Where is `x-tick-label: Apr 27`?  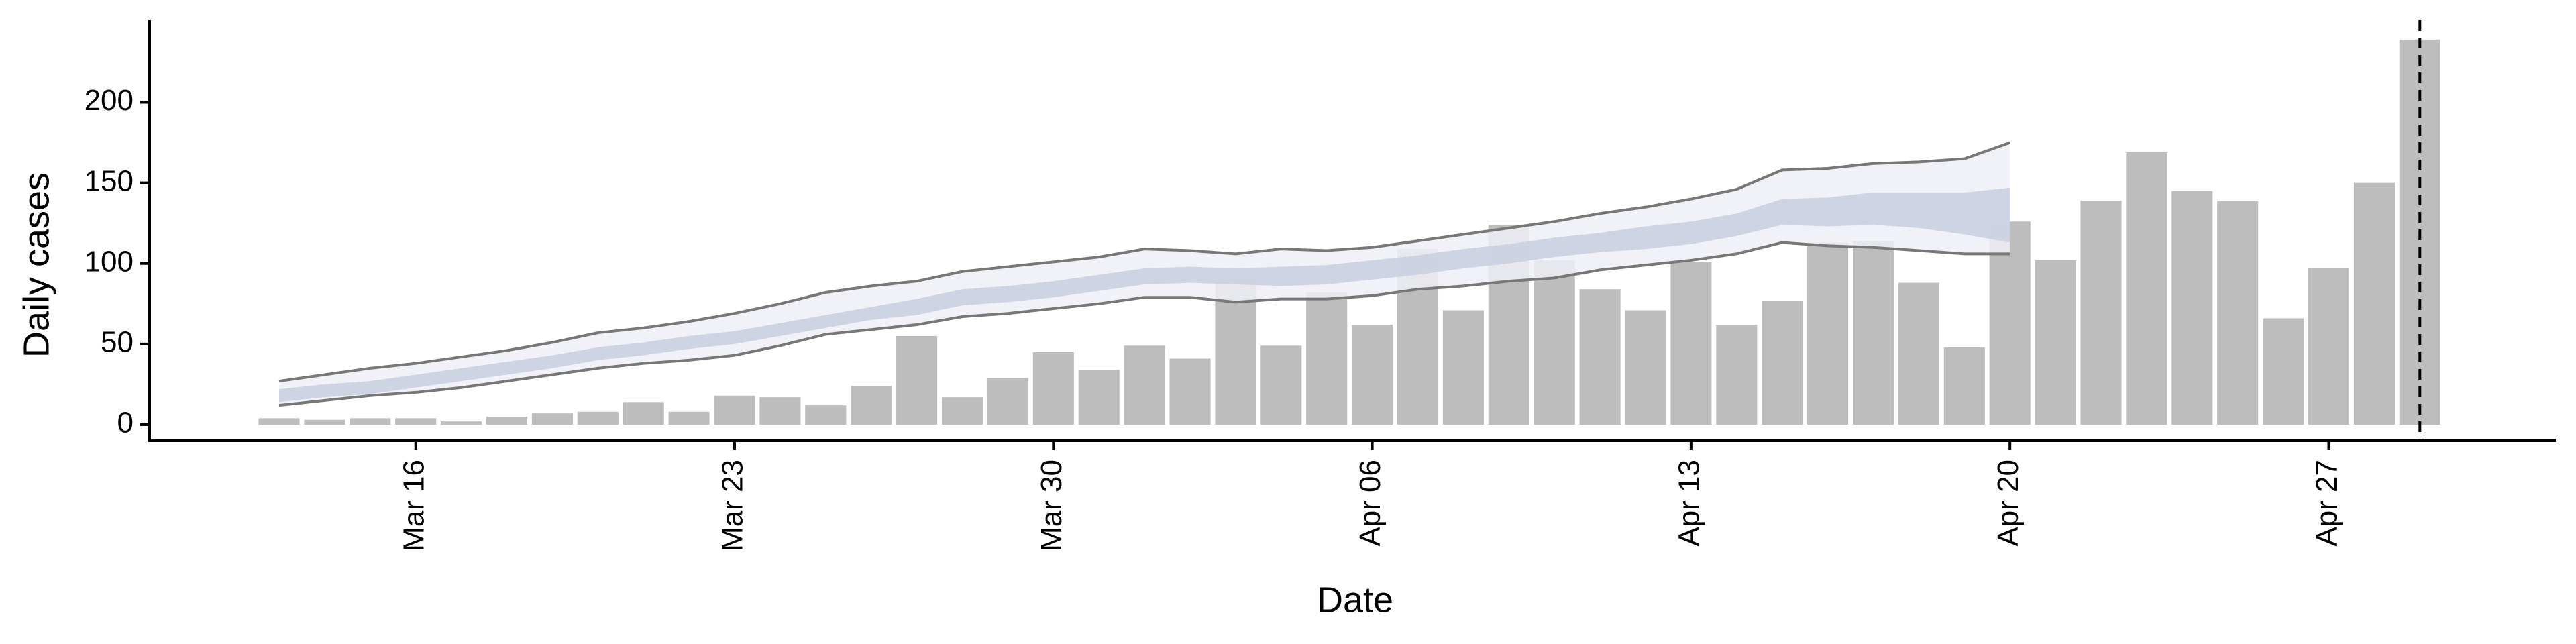 x-tick-label: Apr 27 is located at coordinates (2326, 503).